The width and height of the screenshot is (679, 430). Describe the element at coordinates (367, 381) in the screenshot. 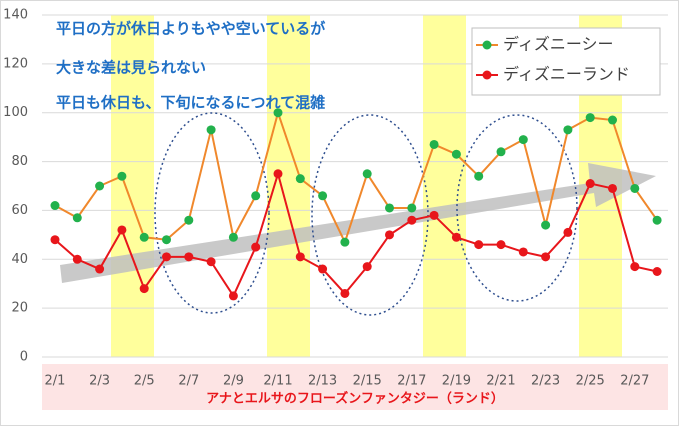

I see `x-tick-label: 2/15` at that location.